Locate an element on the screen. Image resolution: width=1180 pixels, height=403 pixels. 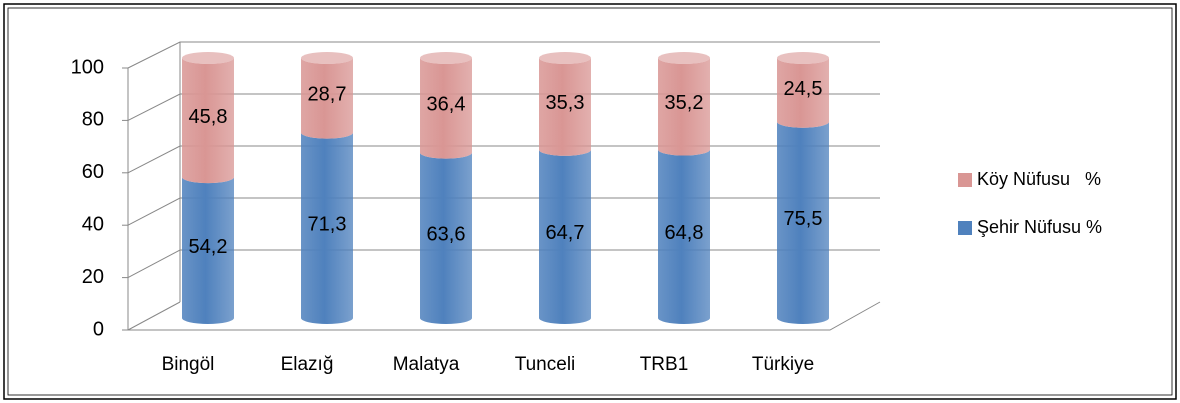
y-tick-label: 100 is located at coordinates (87, 67).